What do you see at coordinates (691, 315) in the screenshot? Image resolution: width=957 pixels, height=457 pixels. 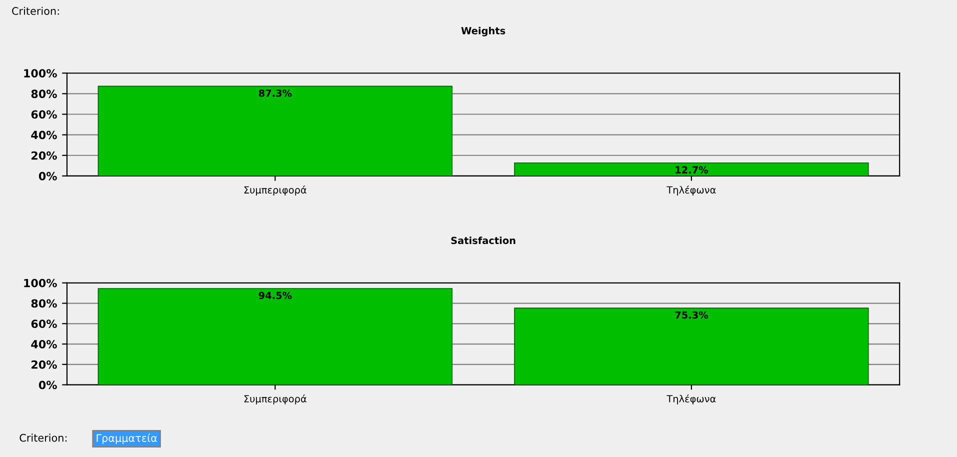 I see `data-label: 75.3%` at bounding box center [691, 315].